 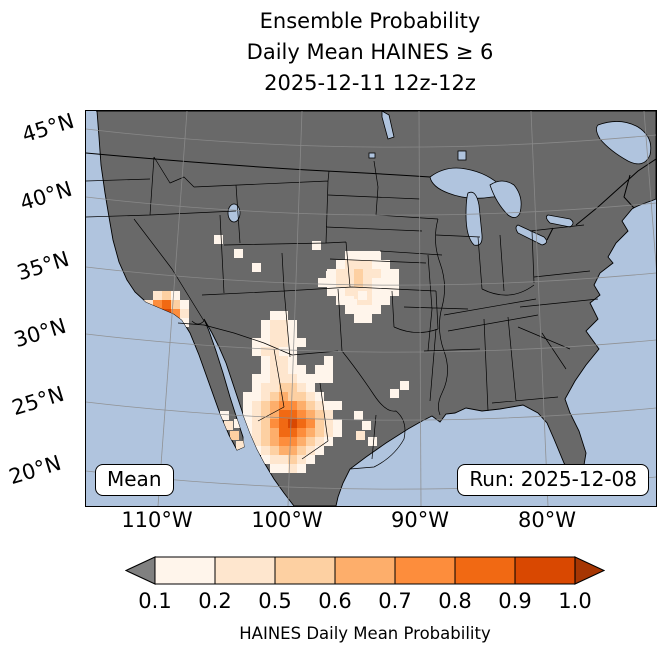 I want to click on parallel-35n, so click(x=371, y=276).